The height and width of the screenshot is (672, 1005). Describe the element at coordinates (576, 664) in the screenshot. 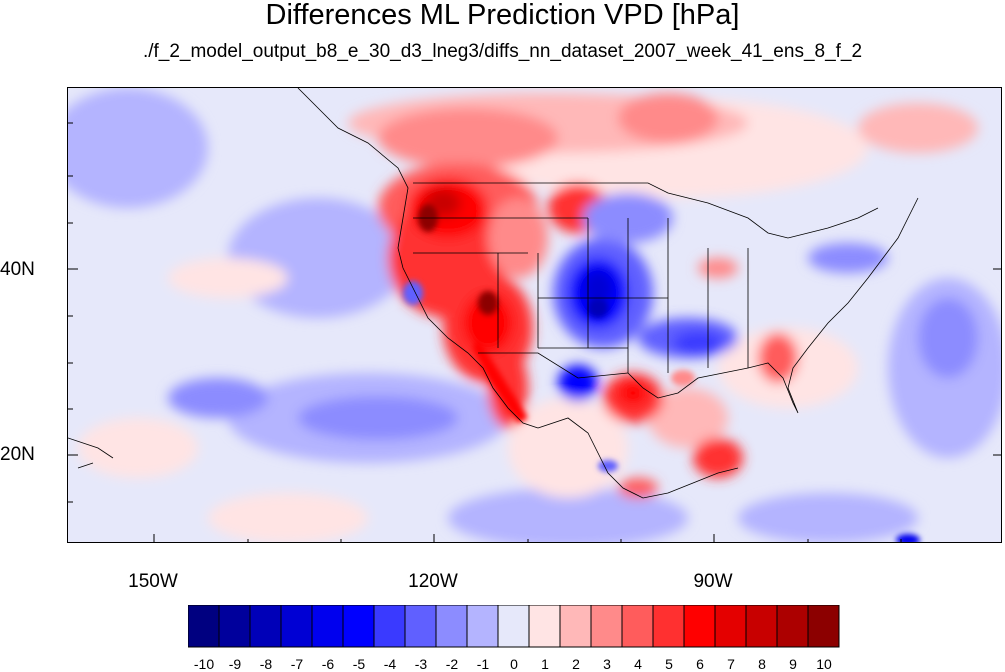

I see `colorbar-tick-label: 2` at that location.